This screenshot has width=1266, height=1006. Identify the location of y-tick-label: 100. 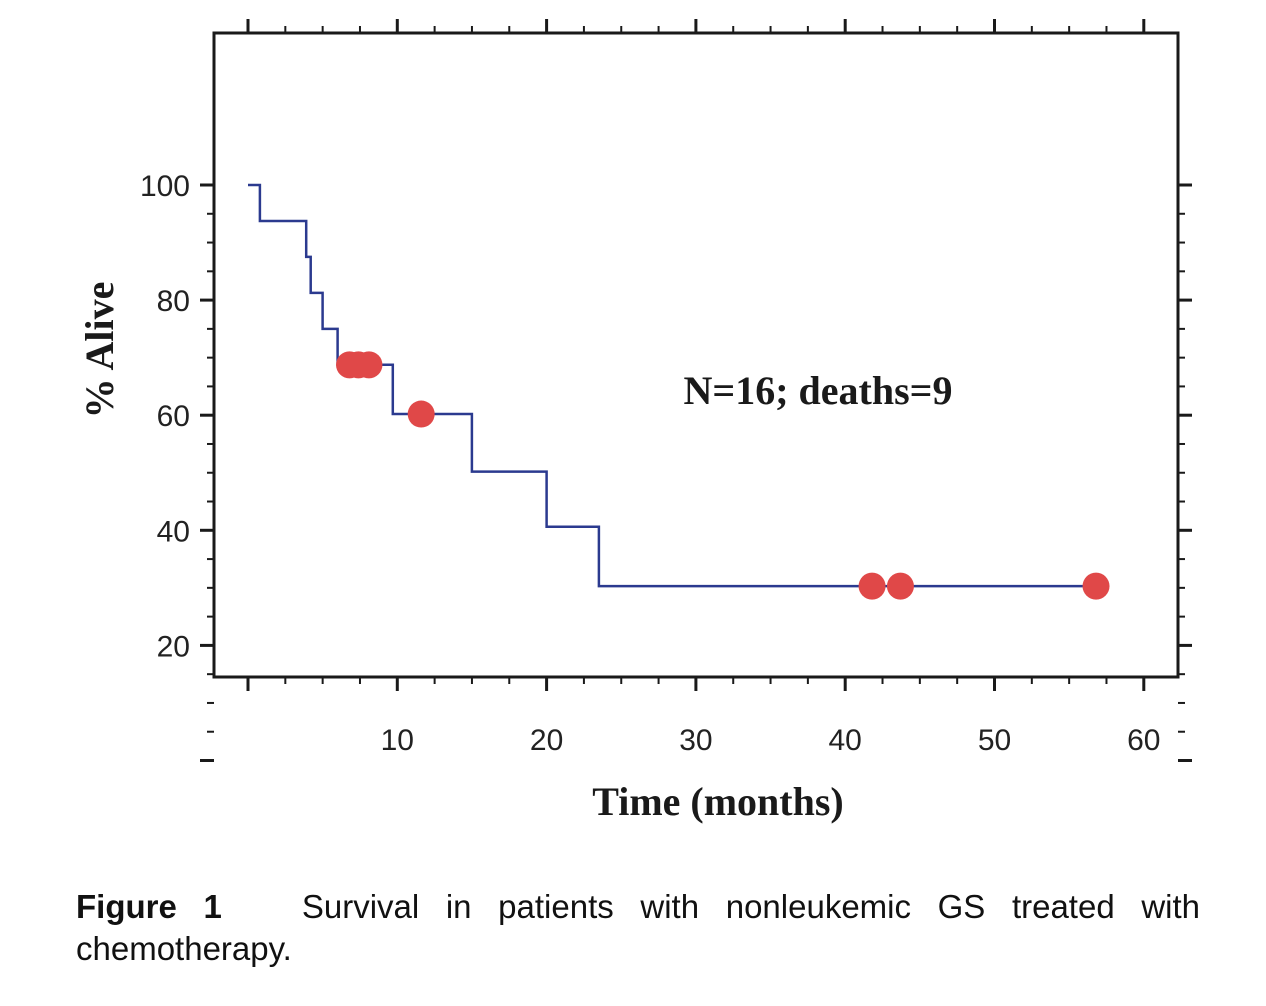
(165, 186).